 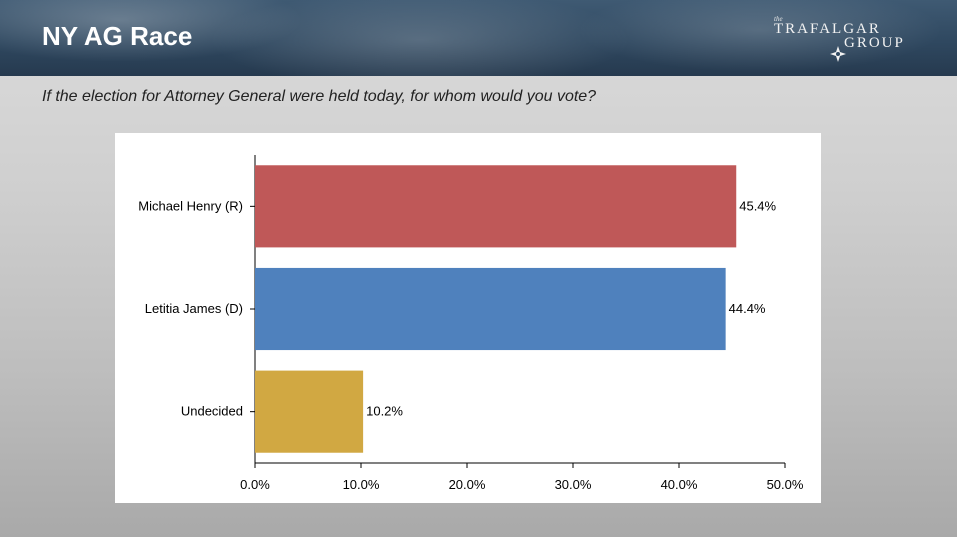 I want to click on value-label-3: 10.2%, so click(x=384, y=411).